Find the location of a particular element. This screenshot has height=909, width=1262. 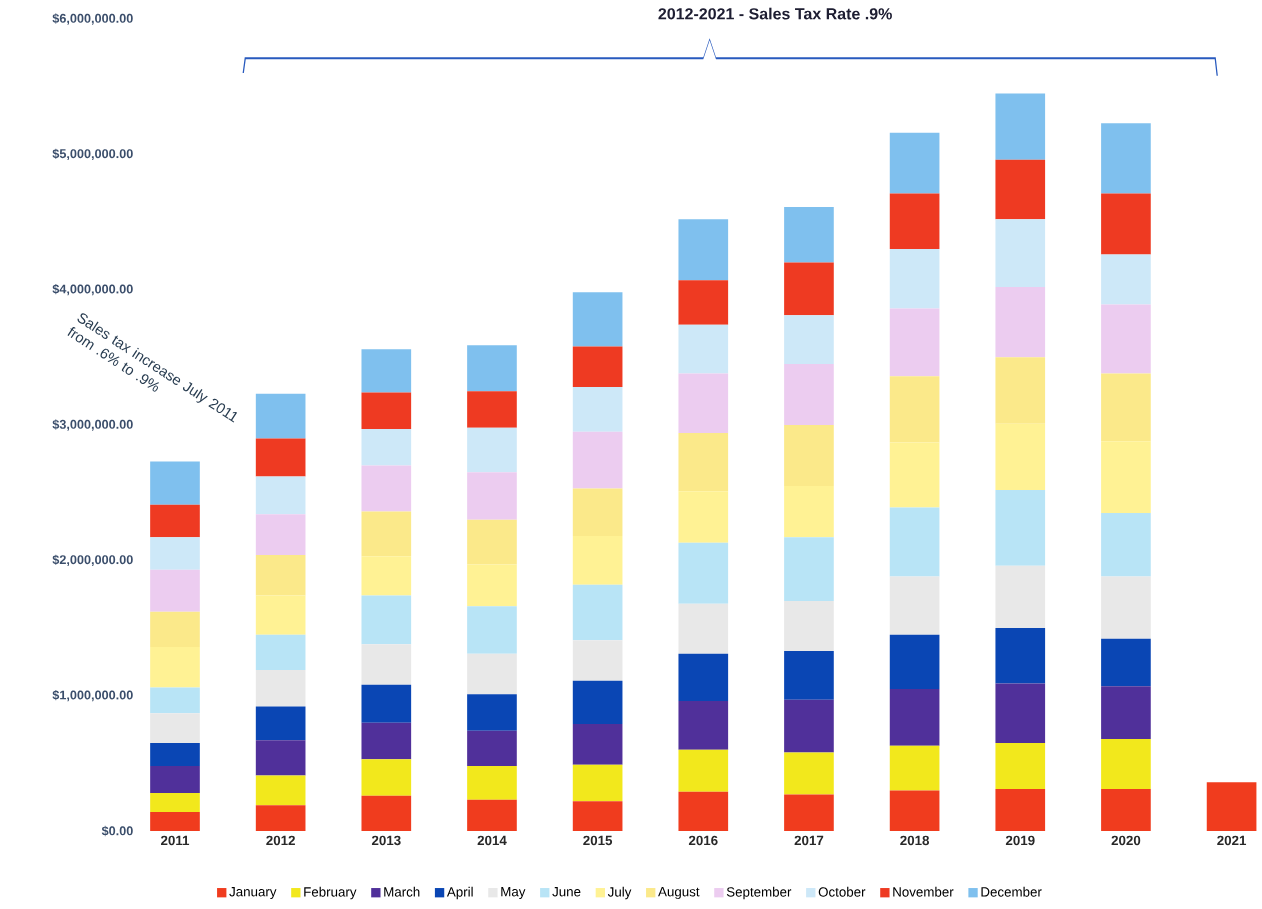

y-tick-label: $3,000,000.00 is located at coordinates (92, 425).